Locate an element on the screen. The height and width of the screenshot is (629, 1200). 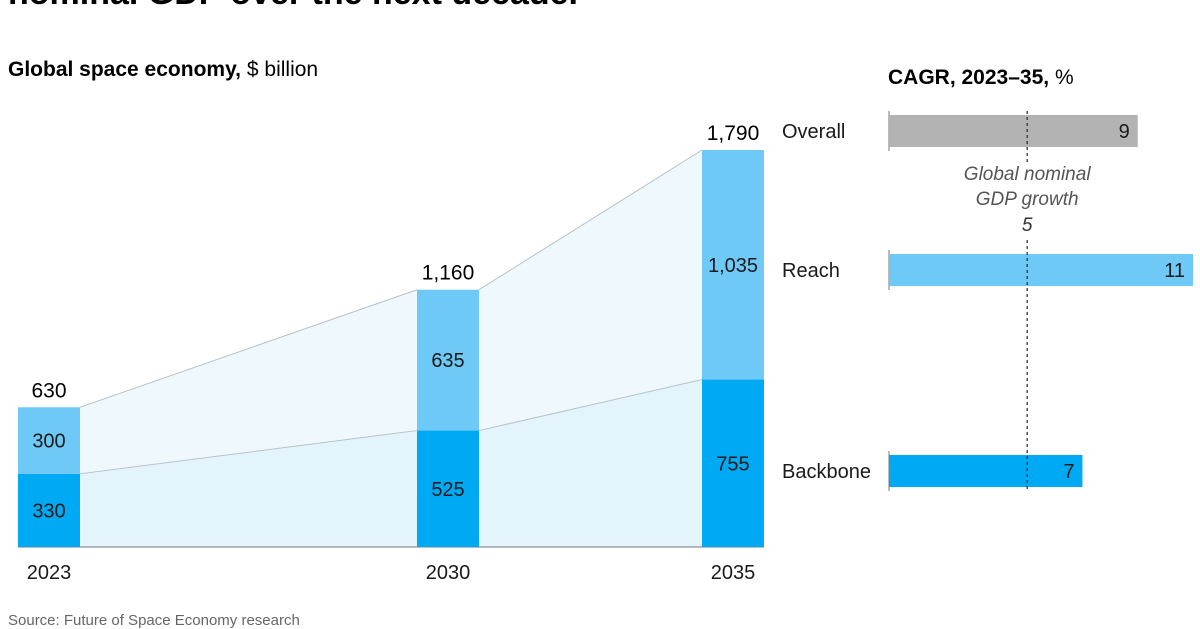
label-backbone-2023: 330 is located at coordinates (48, 511).